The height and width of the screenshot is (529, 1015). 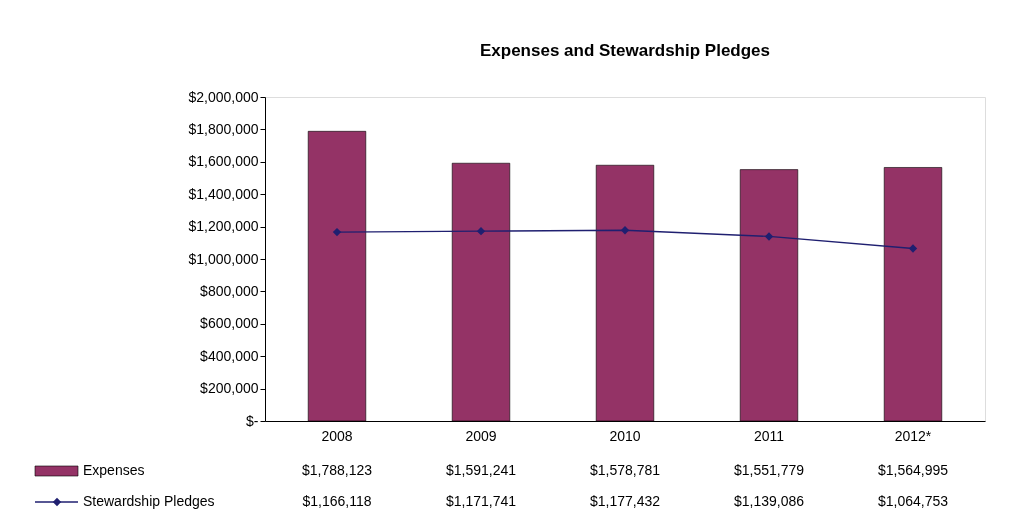 I want to click on x-tick-label: 2009, so click(x=481, y=435).